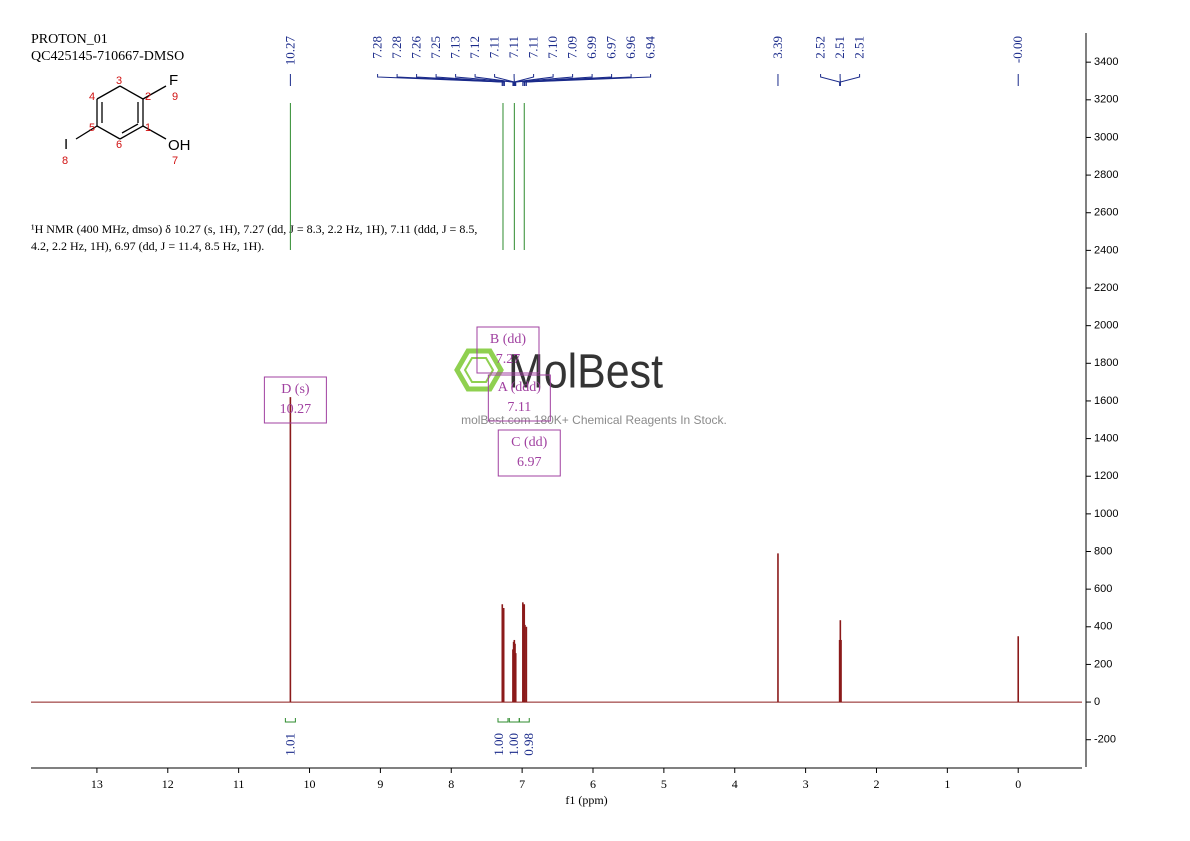 This screenshot has height=841, width=1190. I want to click on multiplet-label: D (s), so click(295, 389).